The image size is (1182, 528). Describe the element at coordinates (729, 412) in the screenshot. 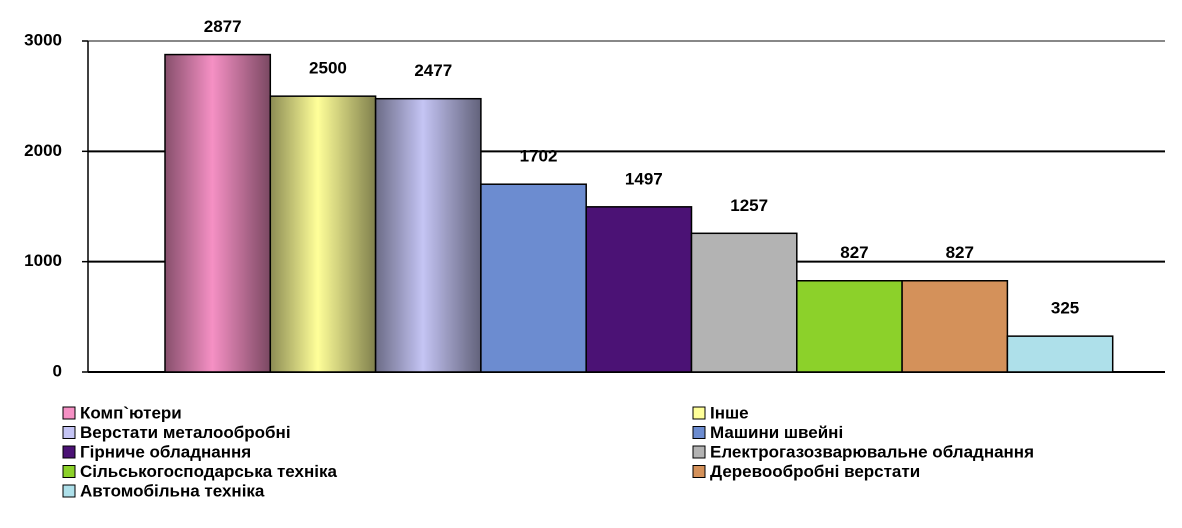

I see `legend-label: Інше` at that location.